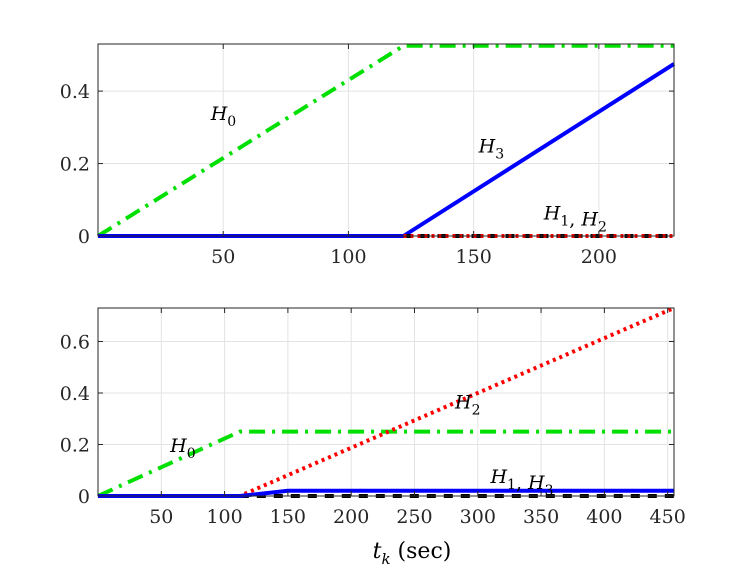 This screenshot has width=747, height=575. What do you see at coordinates (541, 517) in the screenshot?
I see `x-tick-label: 350` at bounding box center [541, 517].